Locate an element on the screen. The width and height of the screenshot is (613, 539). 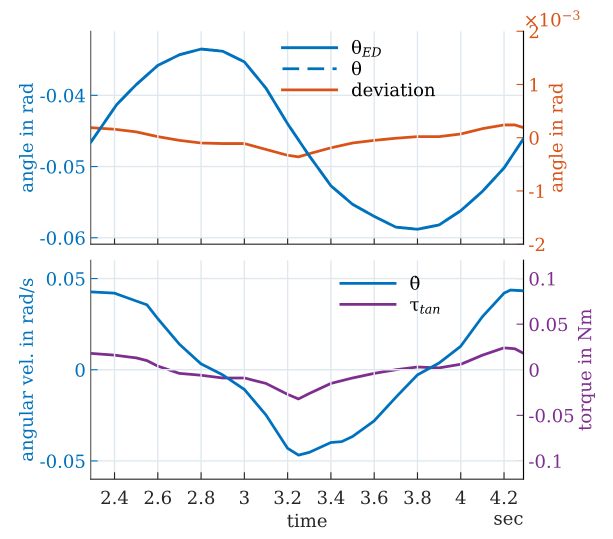
y2-tick-label: 0.1 is located at coordinates (542, 279).